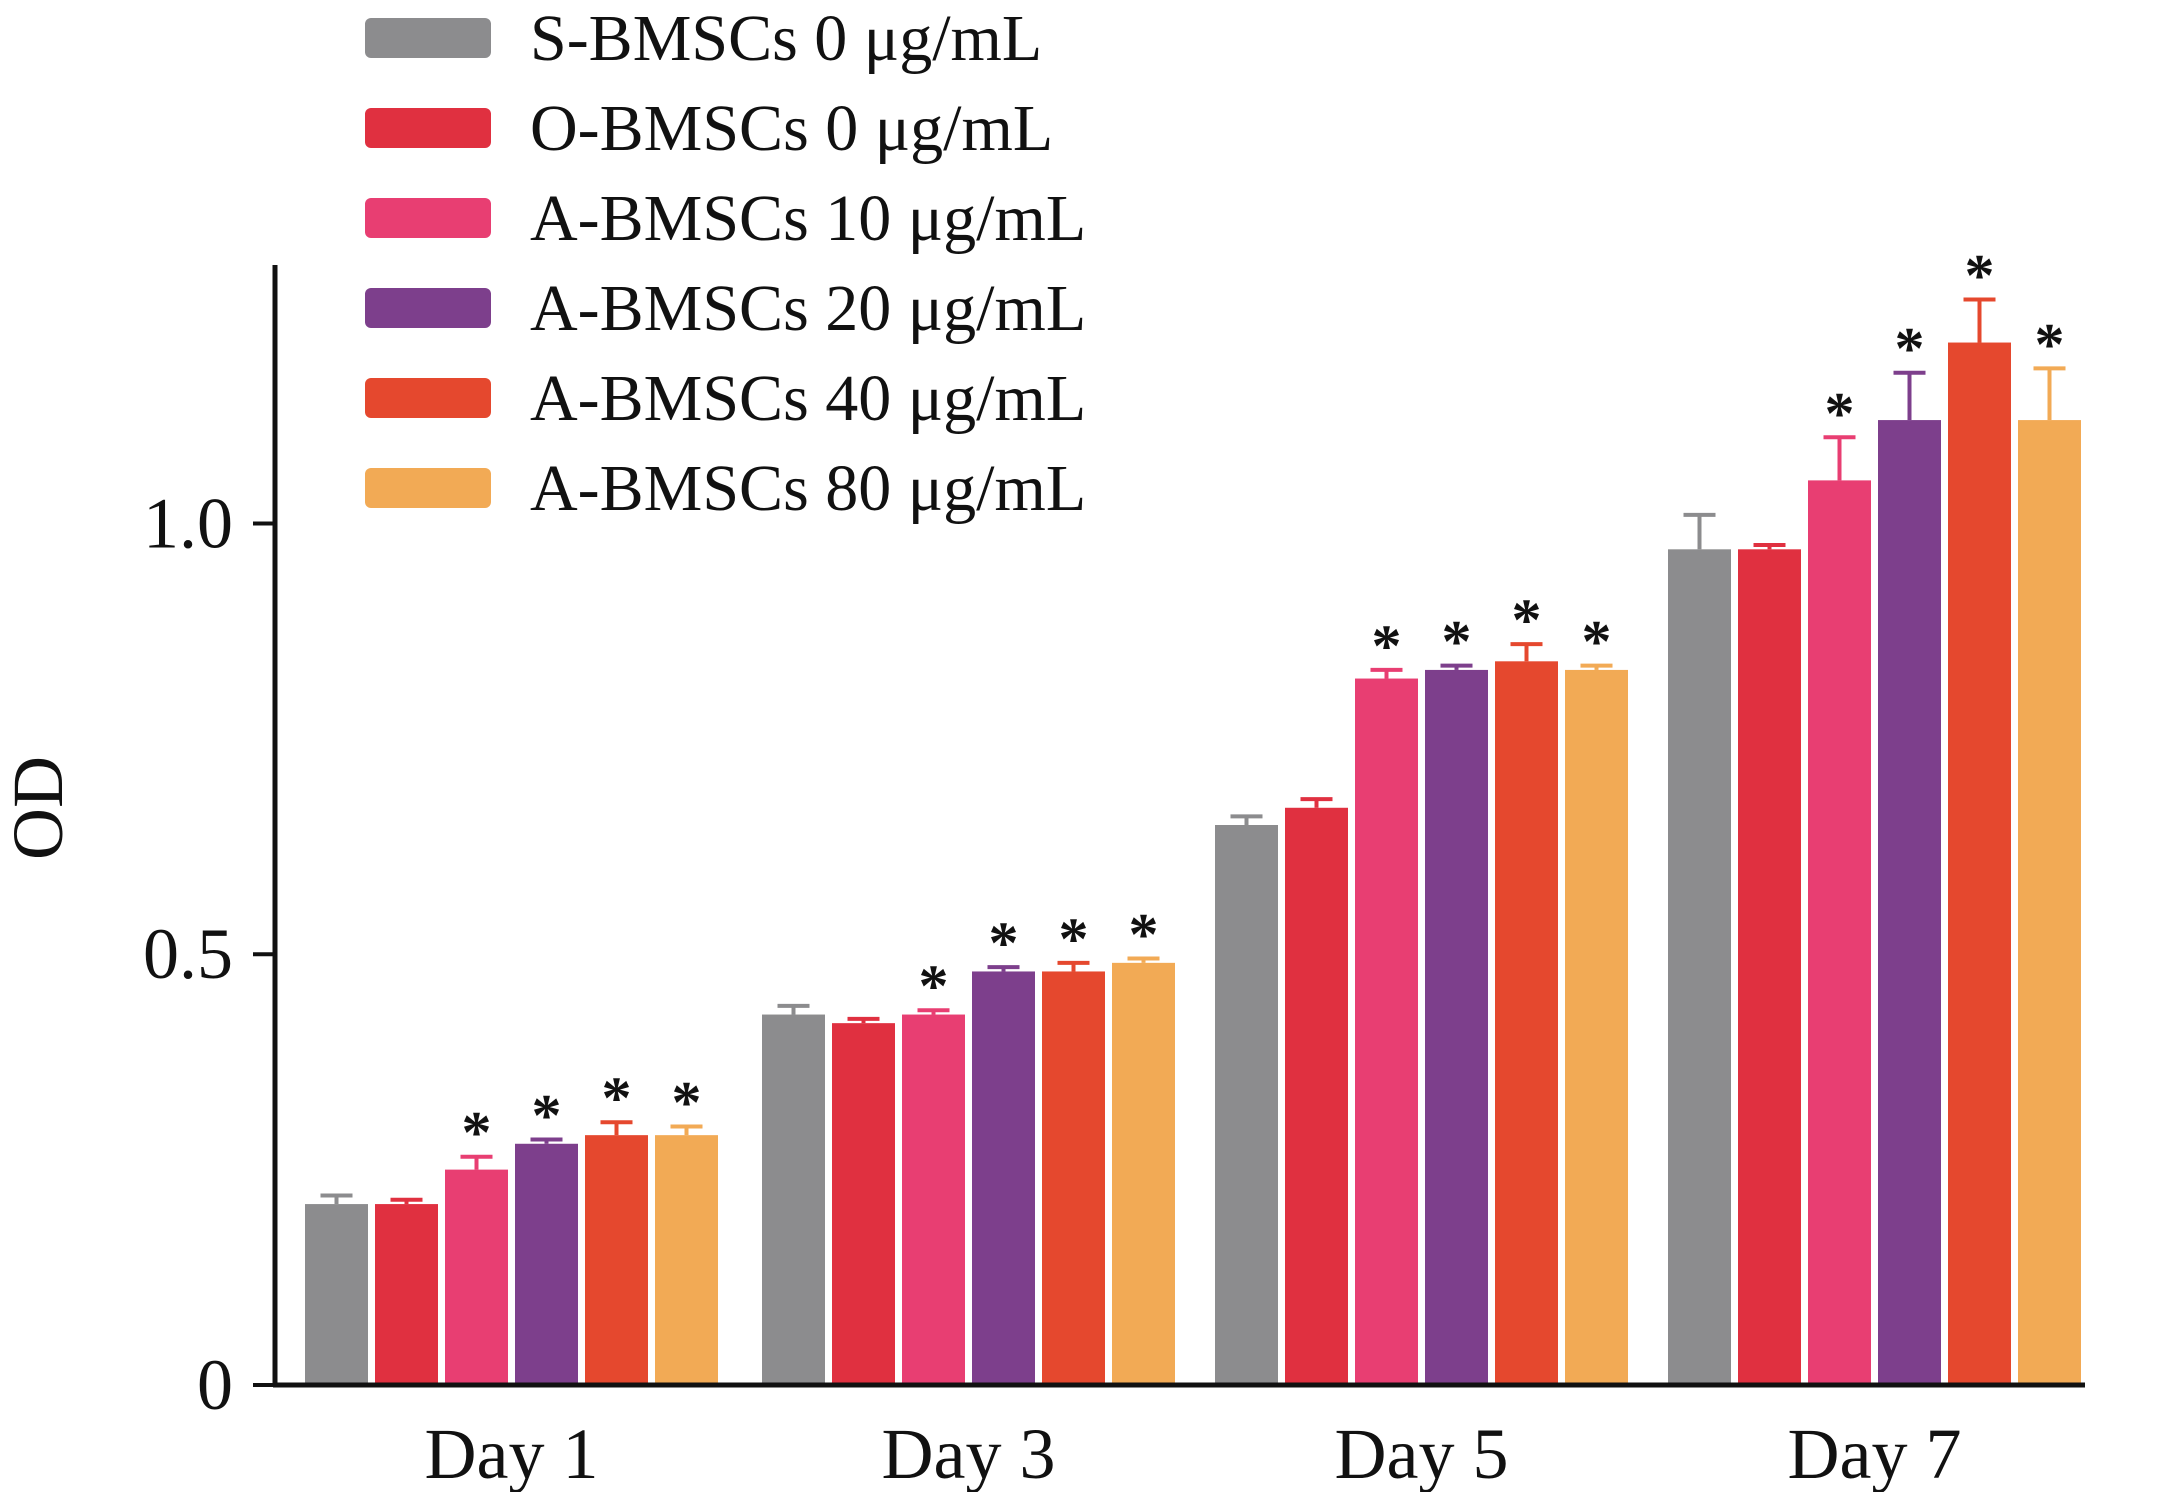  What do you see at coordinates (188, 954) in the screenshot?
I see `y-tick-label: 0.5` at bounding box center [188, 954].